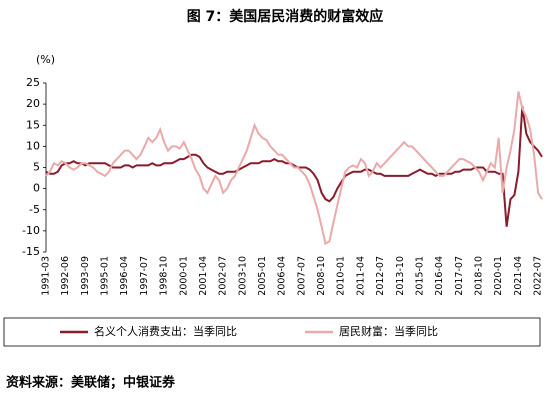  What do you see at coordinates (33, 124) in the screenshot?
I see `y-tick-label: 15` at bounding box center [33, 124].